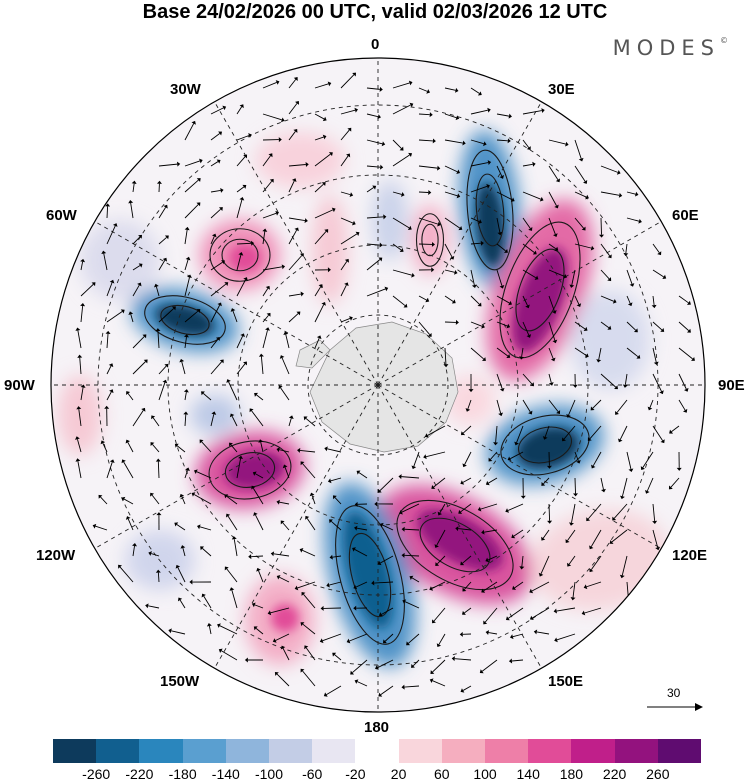 This screenshot has width=750, height=783. What do you see at coordinates (245, 258) in the screenshot?
I see `anomaly-core` at bounding box center [245, 258].